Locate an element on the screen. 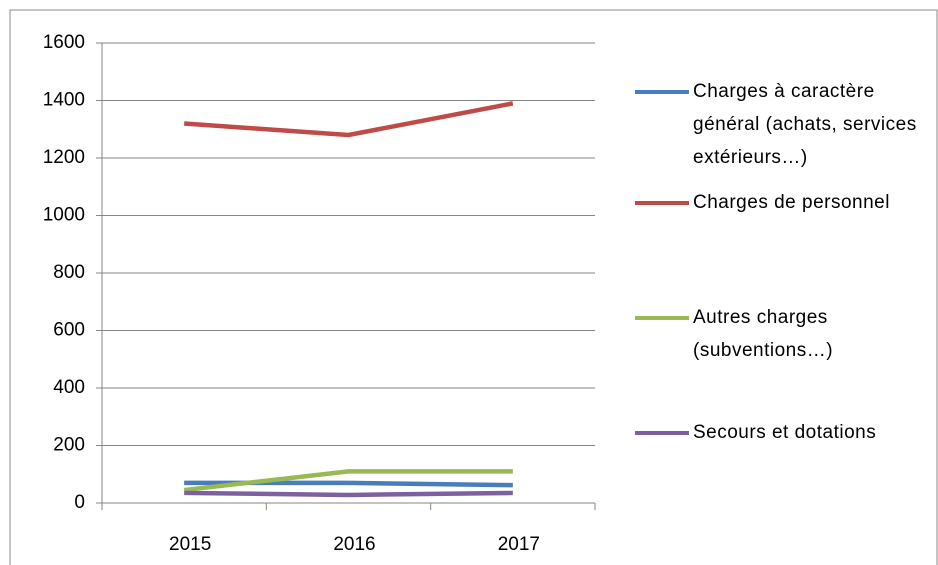 This screenshot has width=938, height=565. x-tick-label: 2015 is located at coordinates (190, 544).